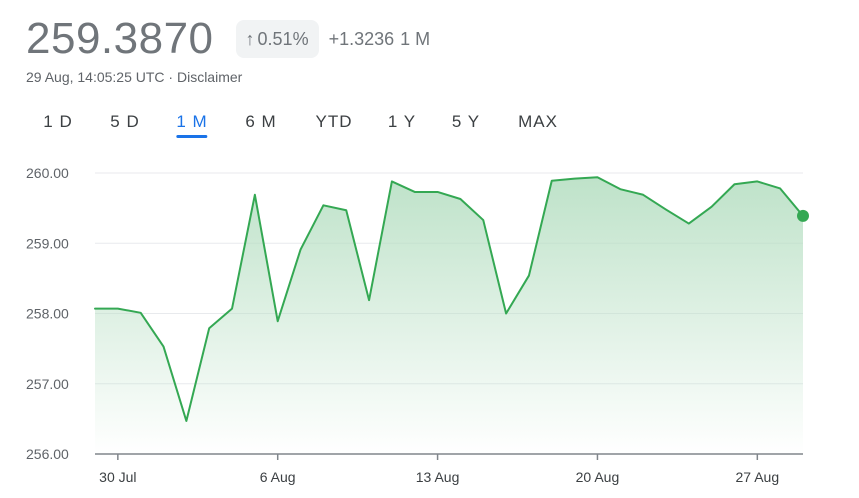  What do you see at coordinates (598, 477) in the screenshot?
I see `x-tick-label: 20 Aug` at bounding box center [598, 477].